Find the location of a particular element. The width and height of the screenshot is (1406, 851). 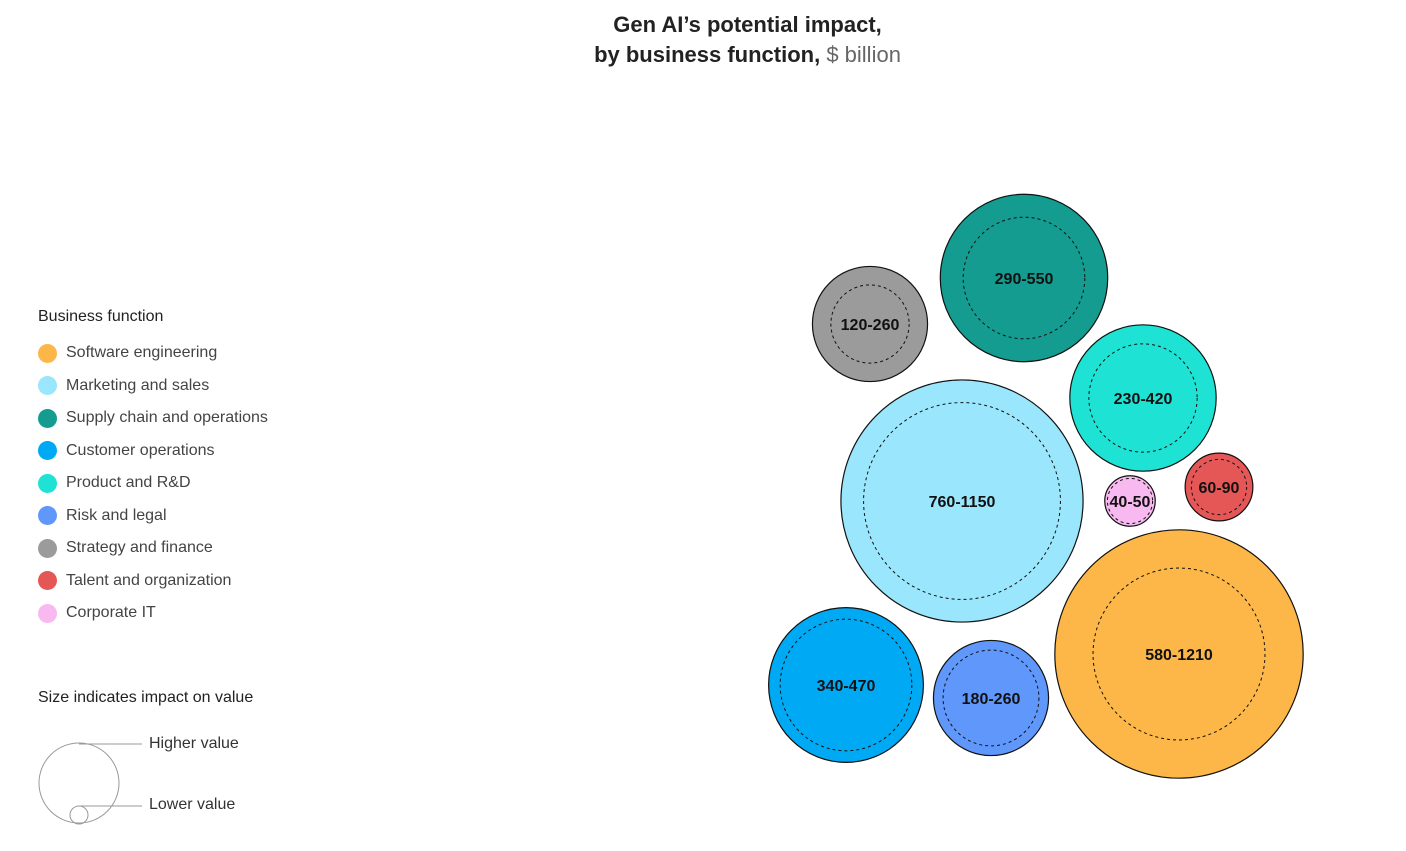

bubble-software-engineering: 580-1210 is located at coordinates (1179, 654).